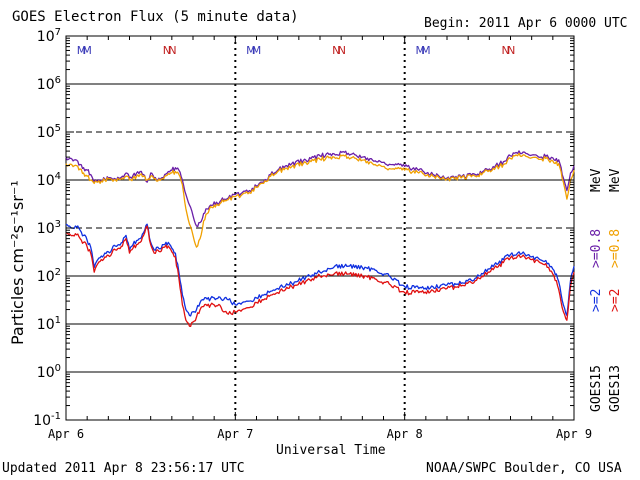 The height and width of the screenshot is (480, 640). Describe the element at coordinates (615, 248) in the screenshot. I see `legend-goes13-08mev: >=0.8` at that location.